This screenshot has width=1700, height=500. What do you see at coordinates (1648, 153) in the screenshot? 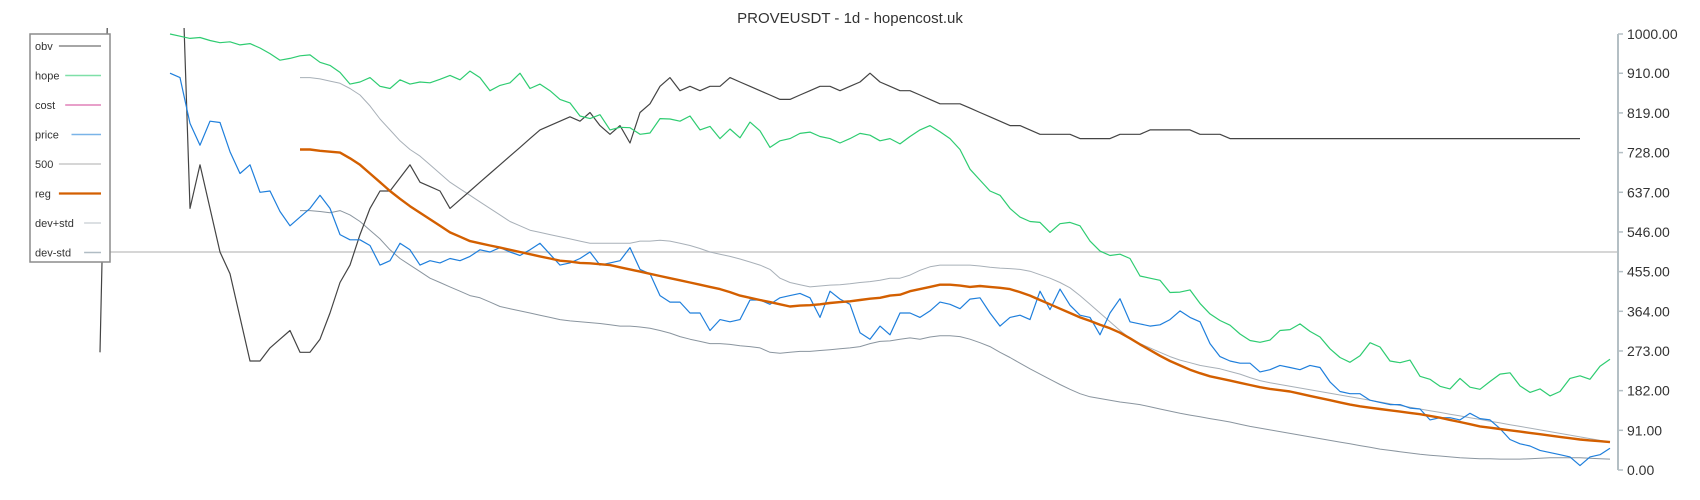
I see `y-tick-label: 728.00` at bounding box center [1648, 153].